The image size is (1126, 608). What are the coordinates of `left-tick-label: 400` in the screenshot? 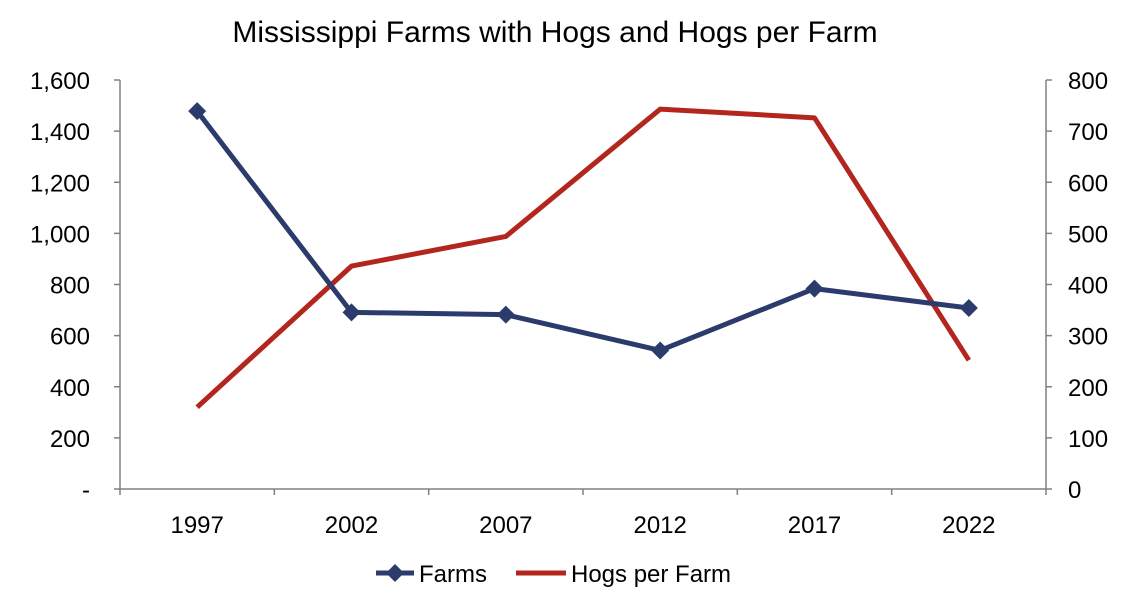 It's located at (70, 388).